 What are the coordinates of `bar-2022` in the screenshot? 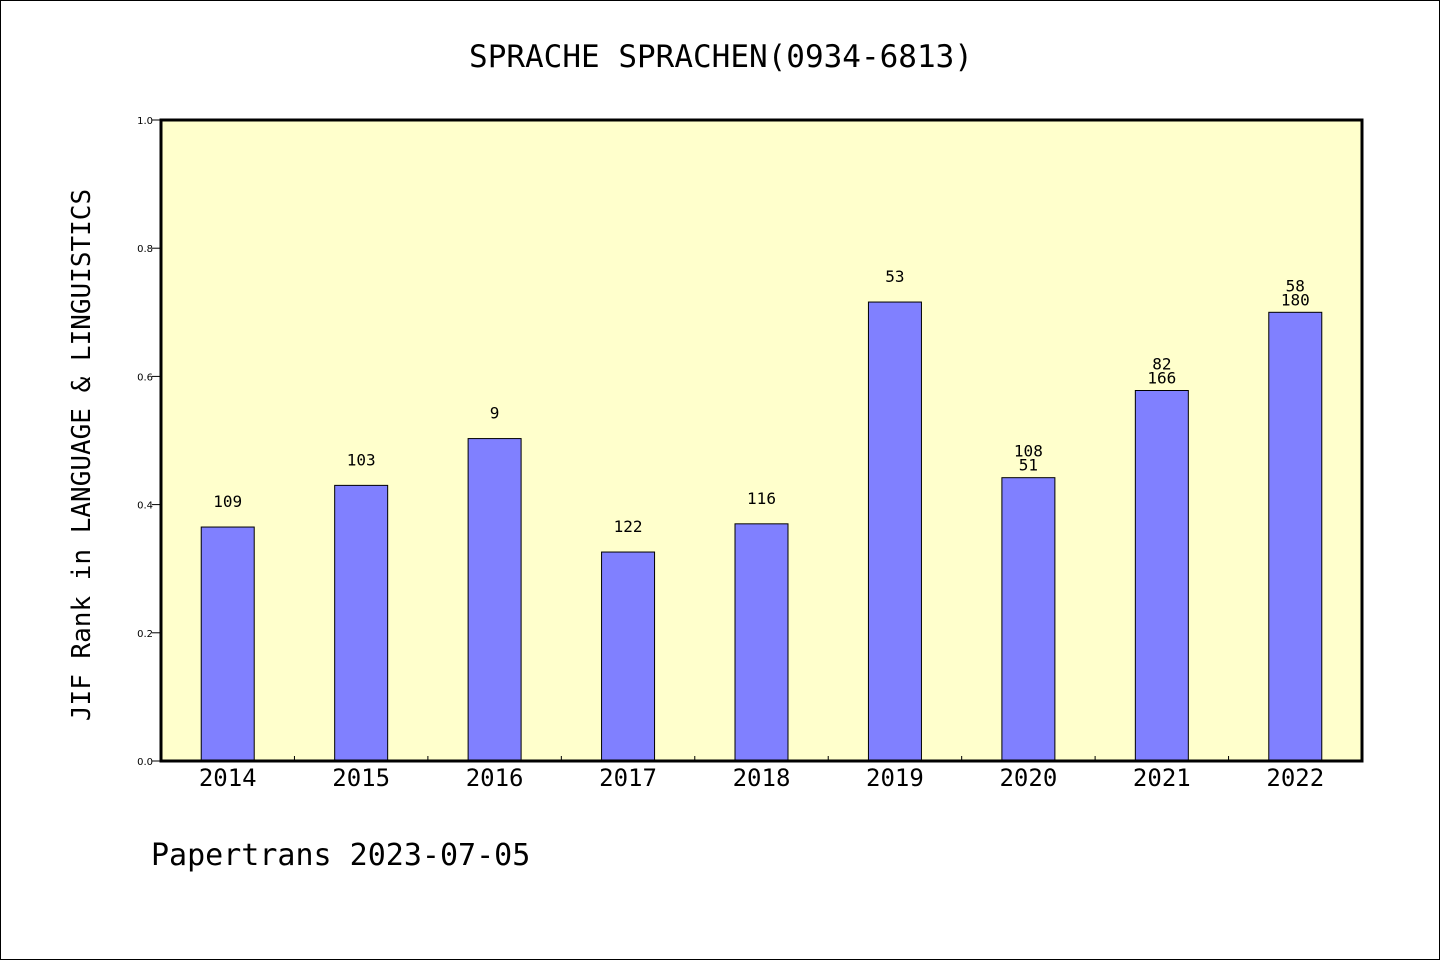 It's located at (1295, 536).